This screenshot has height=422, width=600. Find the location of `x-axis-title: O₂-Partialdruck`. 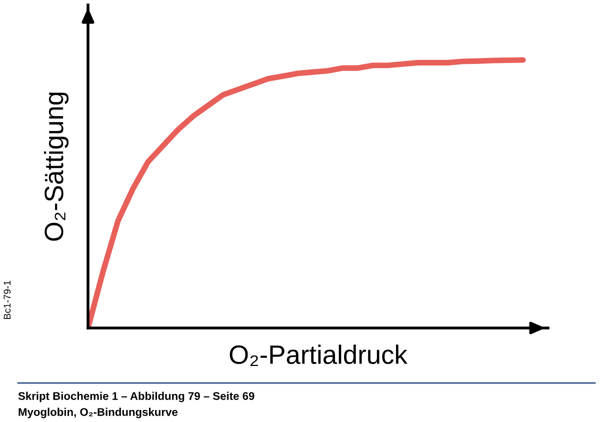

x-axis-title: O₂-Partialdruck is located at coordinates (319, 355).